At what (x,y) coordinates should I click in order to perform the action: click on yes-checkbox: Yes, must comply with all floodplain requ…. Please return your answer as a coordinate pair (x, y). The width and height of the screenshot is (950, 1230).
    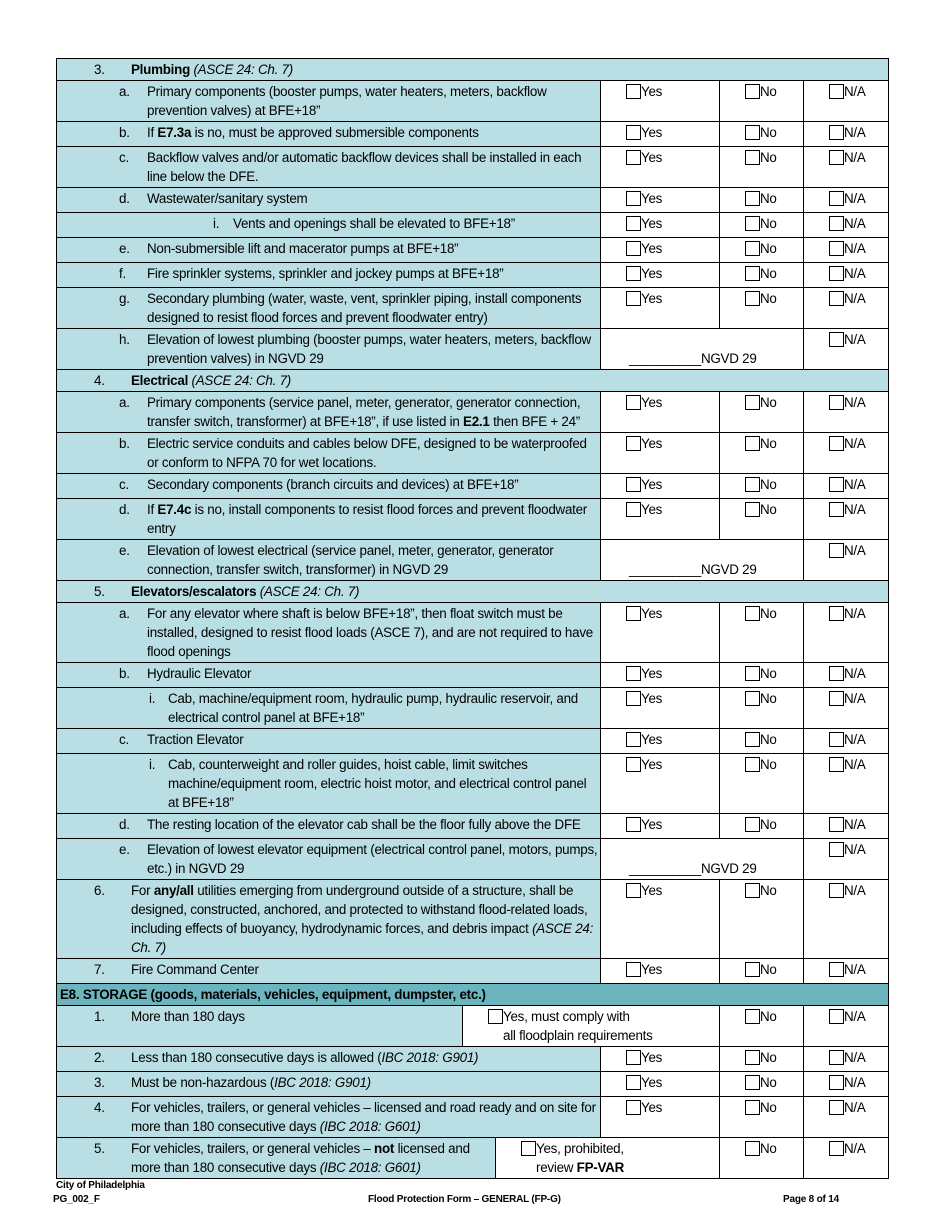
    Looking at the image, I should click on (570, 1026).